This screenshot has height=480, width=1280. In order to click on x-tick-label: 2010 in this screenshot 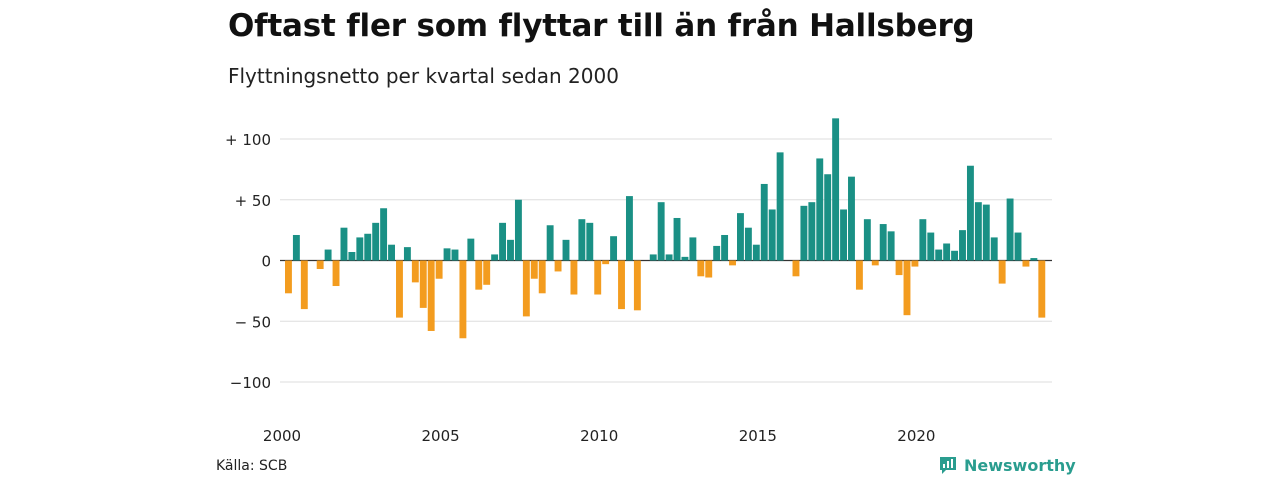, I will do `click(599, 436)`.